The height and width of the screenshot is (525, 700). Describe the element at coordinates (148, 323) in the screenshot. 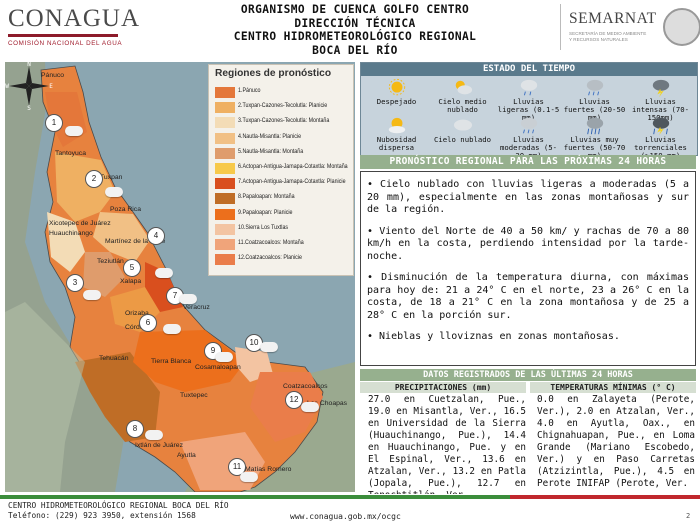

I see `region-number-6: 6` at that location.